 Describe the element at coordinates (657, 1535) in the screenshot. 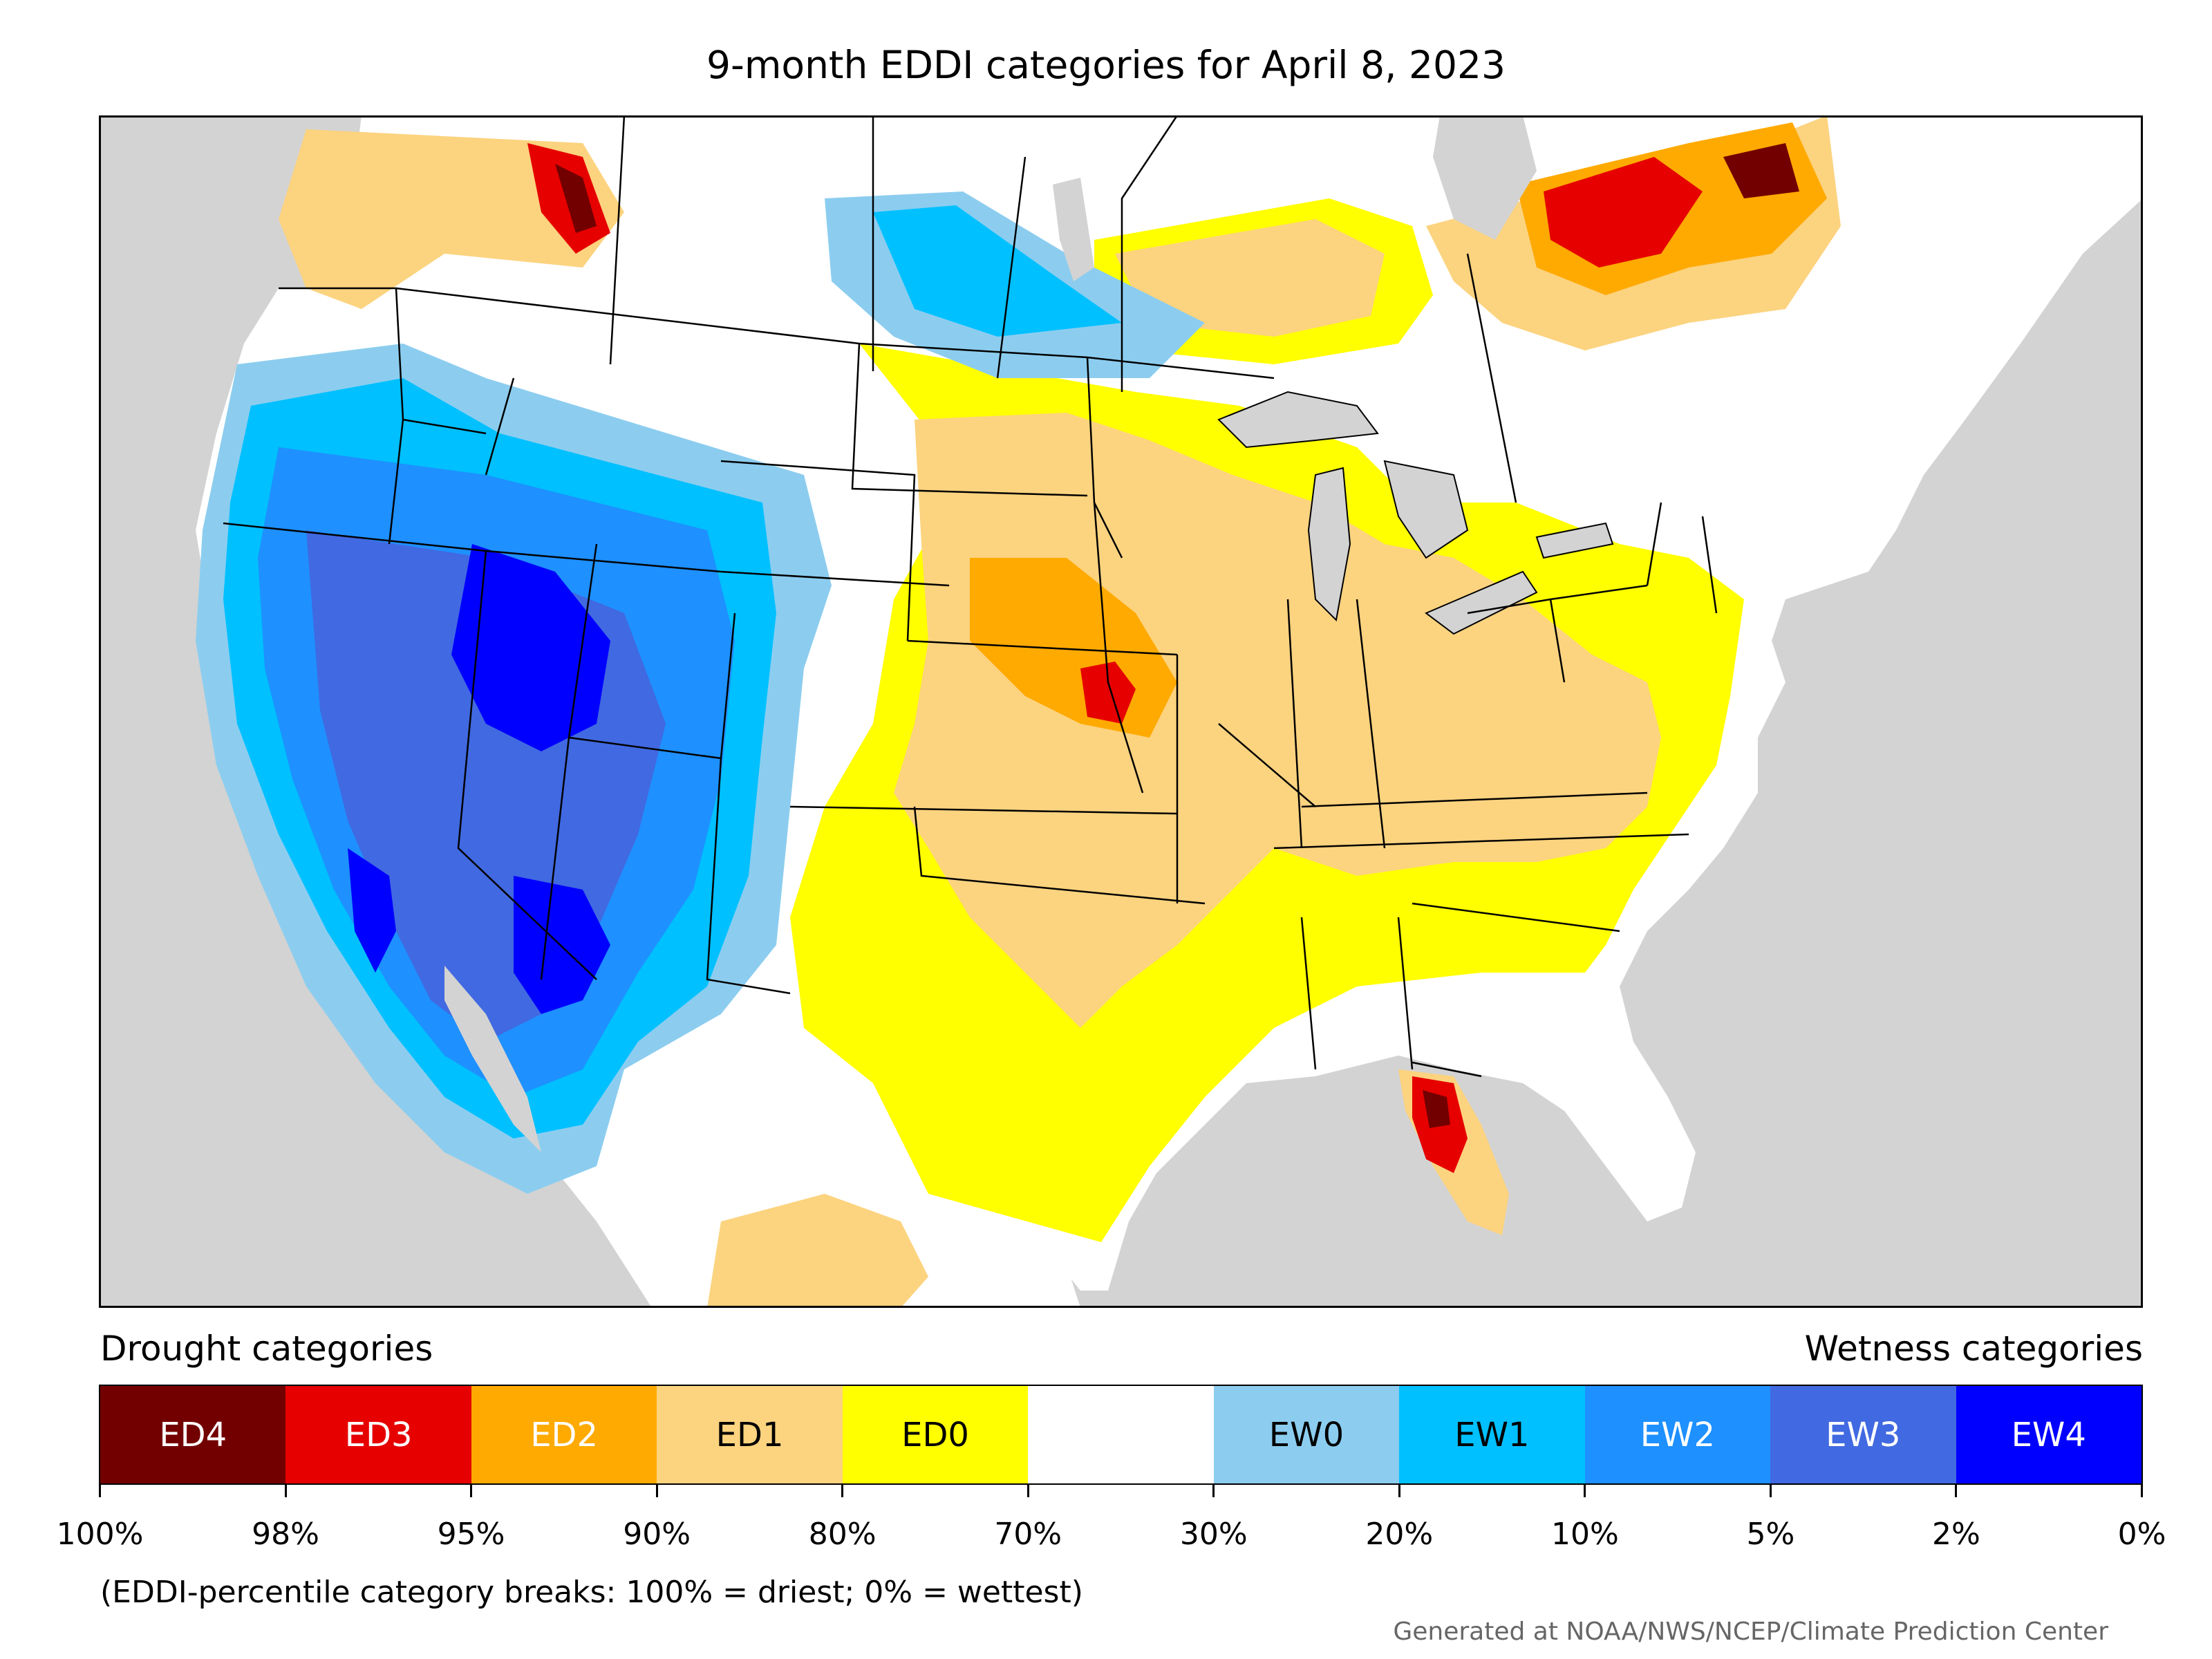

I see `colorbar-tick-label: 90%` at that location.